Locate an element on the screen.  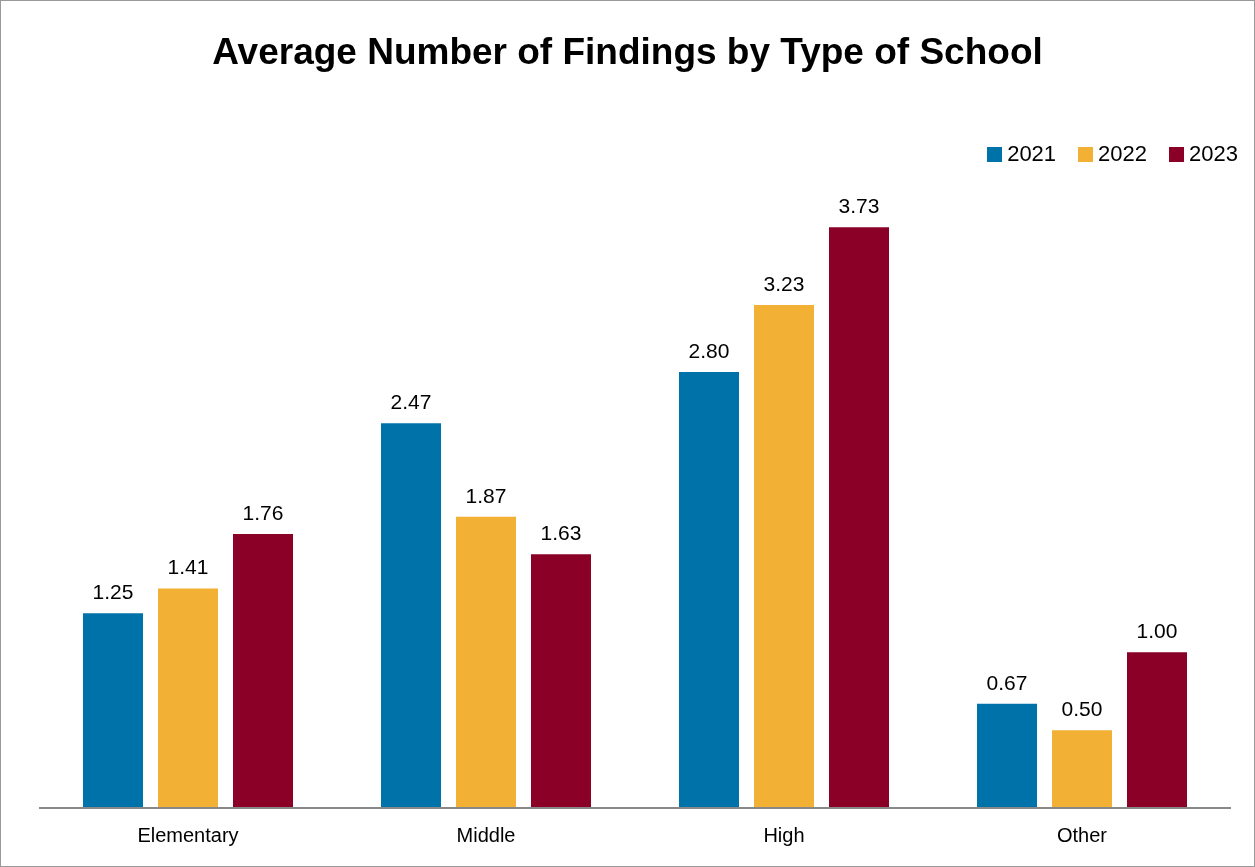
x-tick-label: Elementary is located at coordinates (188, 835).